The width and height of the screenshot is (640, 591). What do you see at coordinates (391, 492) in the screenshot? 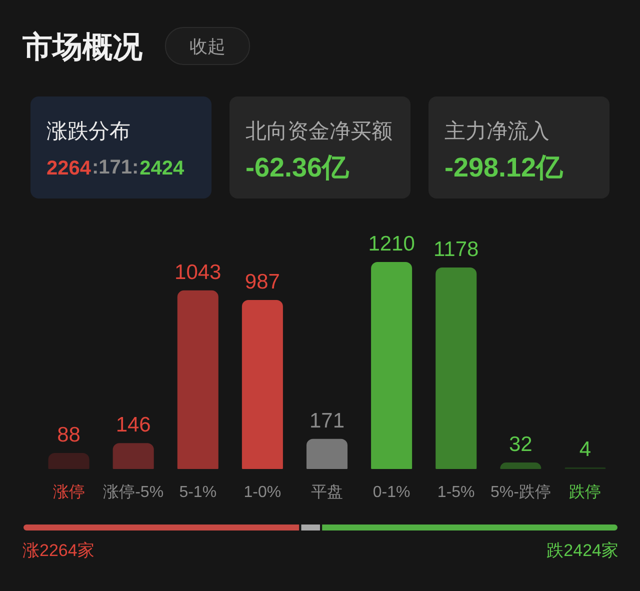
I see `x-tick-label: 0-1%` at bounding box center [391, 492].